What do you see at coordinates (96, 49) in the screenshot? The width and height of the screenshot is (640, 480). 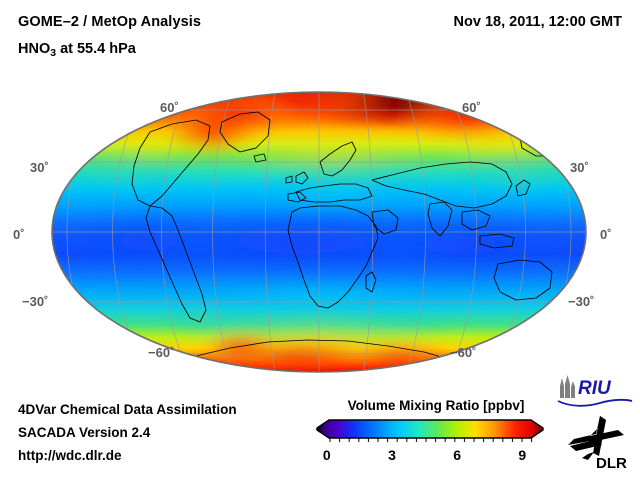 I see `species-pressure: at 55.4 hPa` at bounding box center [96, 49].